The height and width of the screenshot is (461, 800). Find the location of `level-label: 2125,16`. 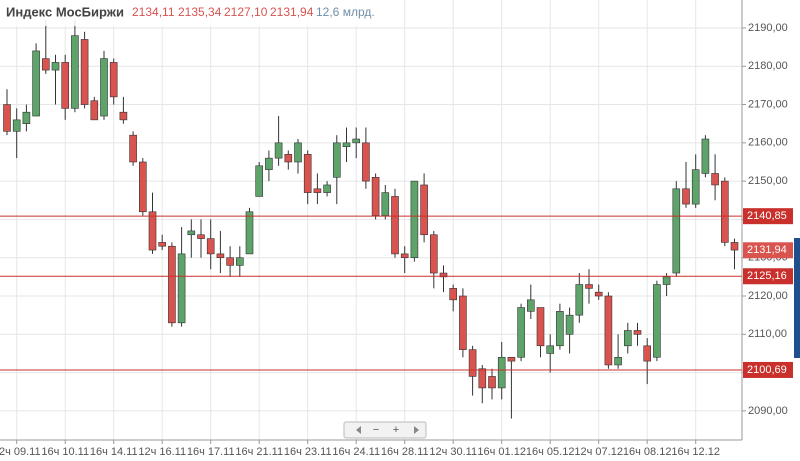

level-label: 2125,16 is located at coordinates (767, 276).